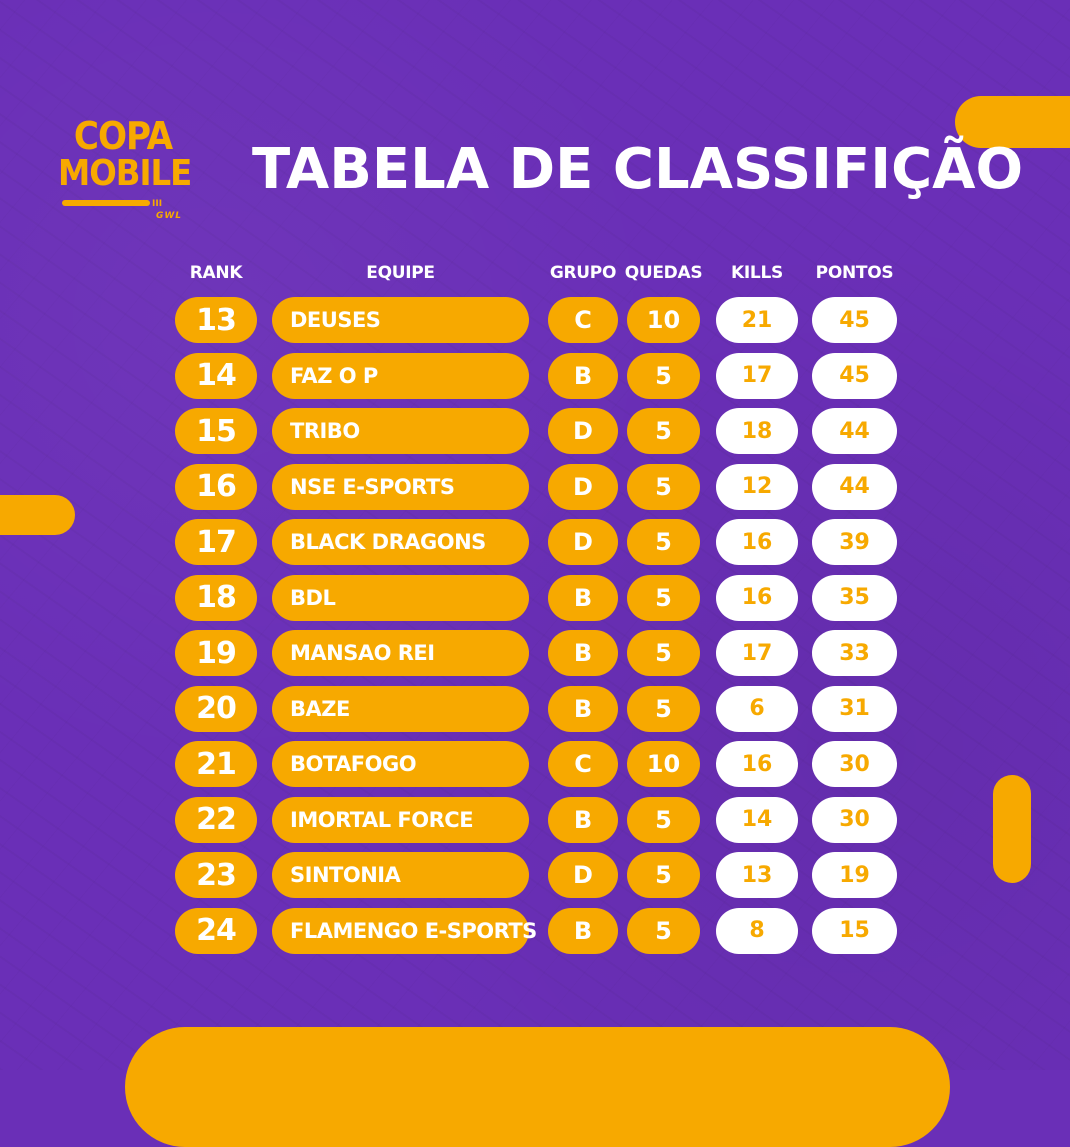 The image size is (1070, 1147). What do you see at coordinates (400, 486) in the screenshot?
I see `team-name-cell: NSE E-SPORTS` at bounding box center [400, 486].